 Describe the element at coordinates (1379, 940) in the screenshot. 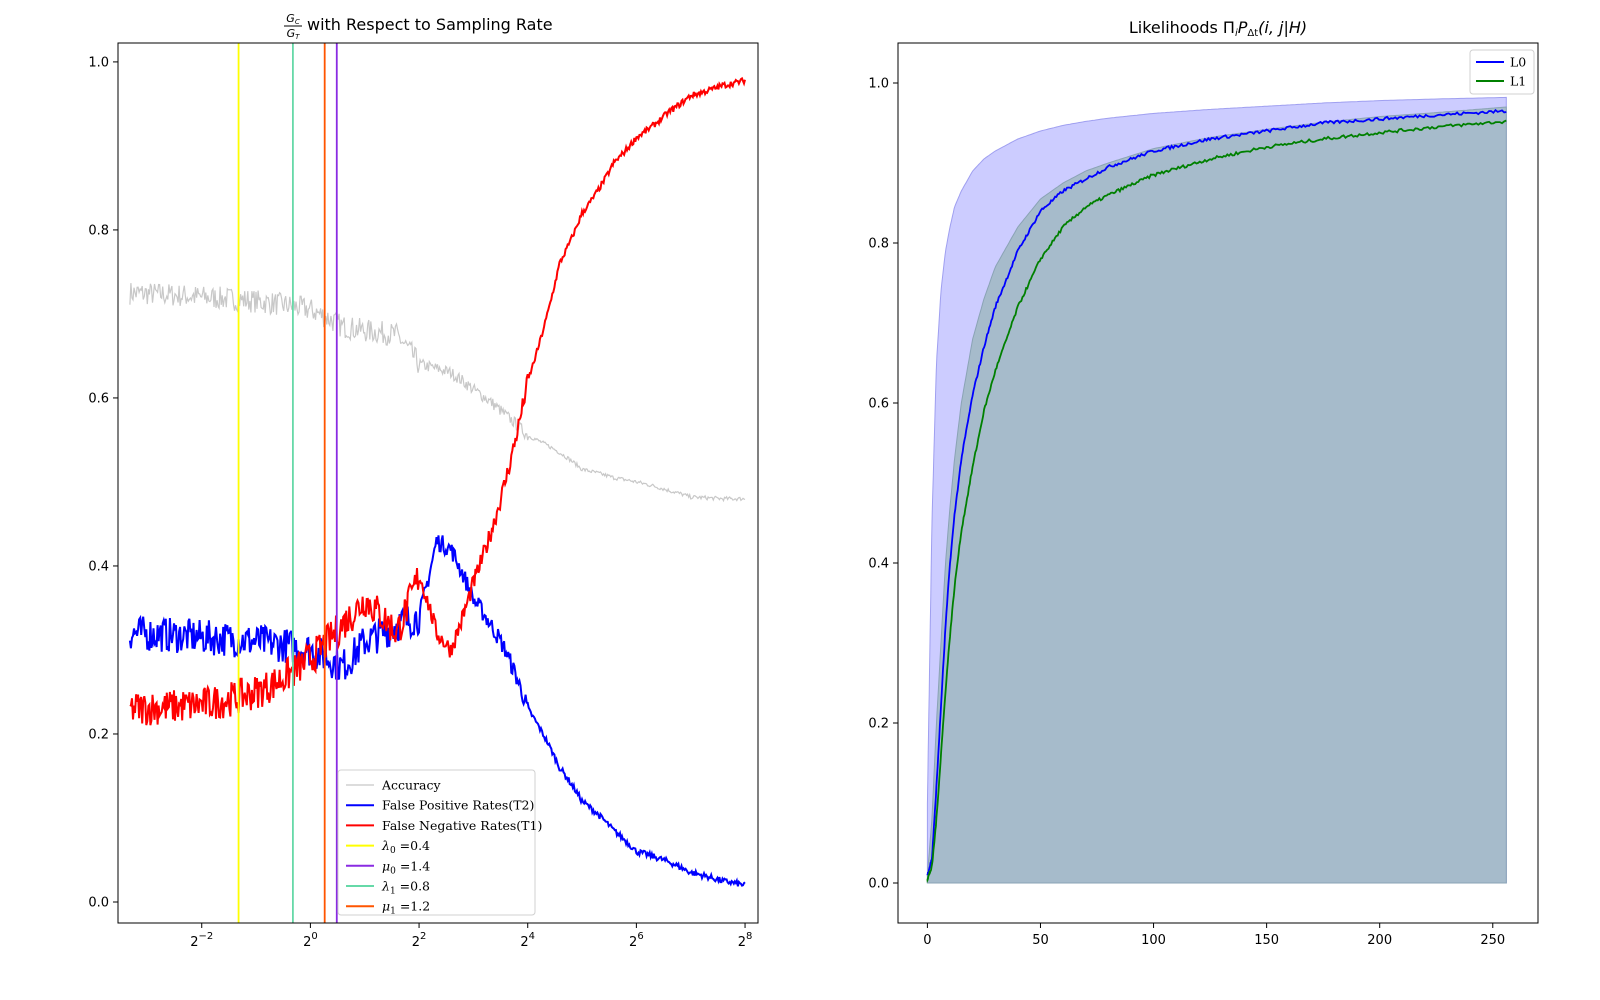

I see `x-tick-label: 200` at that location.